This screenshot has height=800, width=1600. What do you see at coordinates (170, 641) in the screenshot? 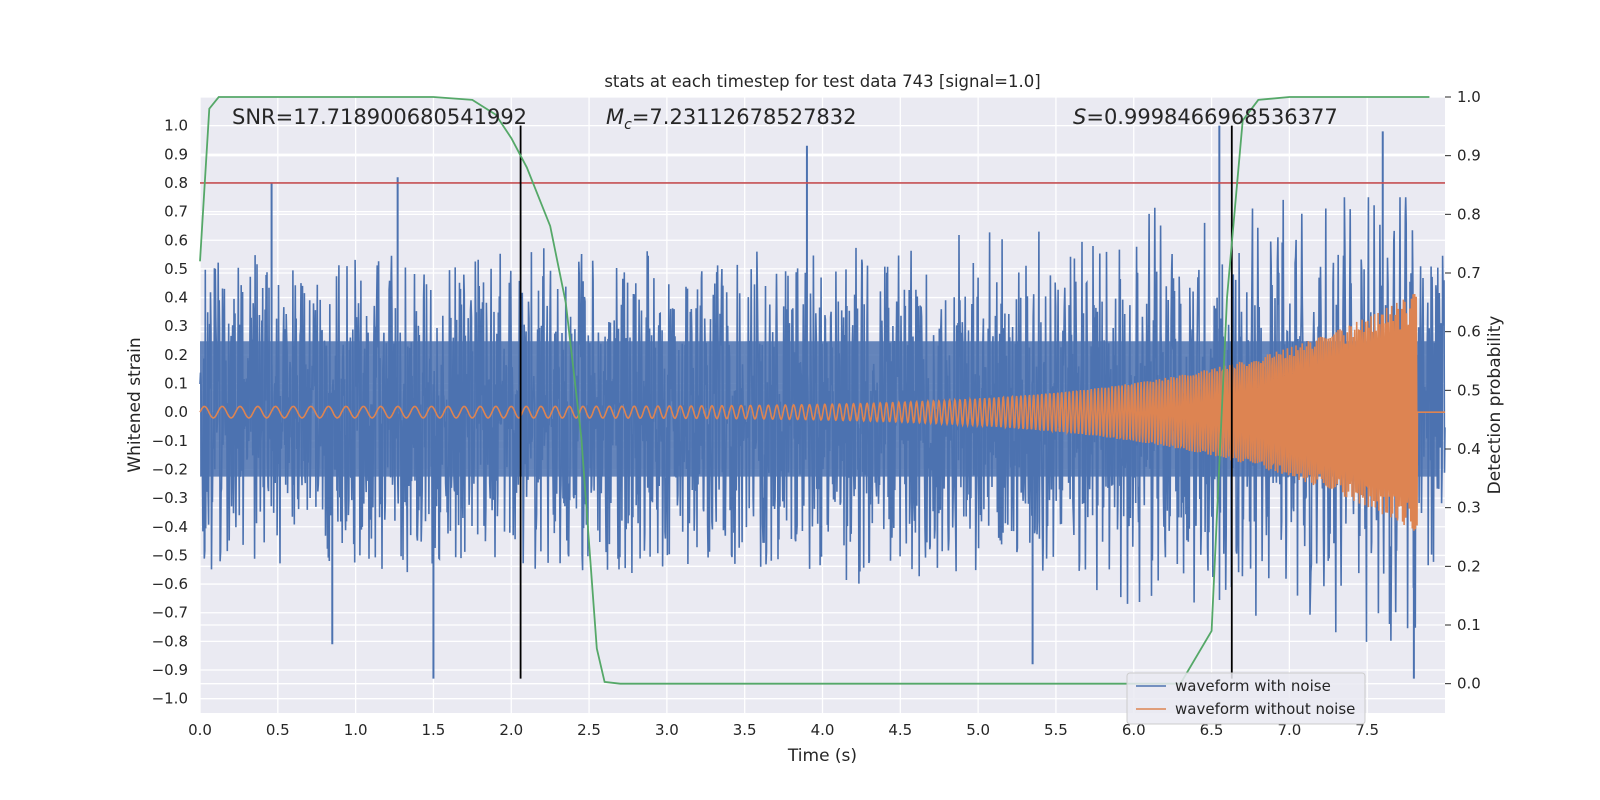
I see `y-tick-label: −0.8` at bounding box center [170, 641].